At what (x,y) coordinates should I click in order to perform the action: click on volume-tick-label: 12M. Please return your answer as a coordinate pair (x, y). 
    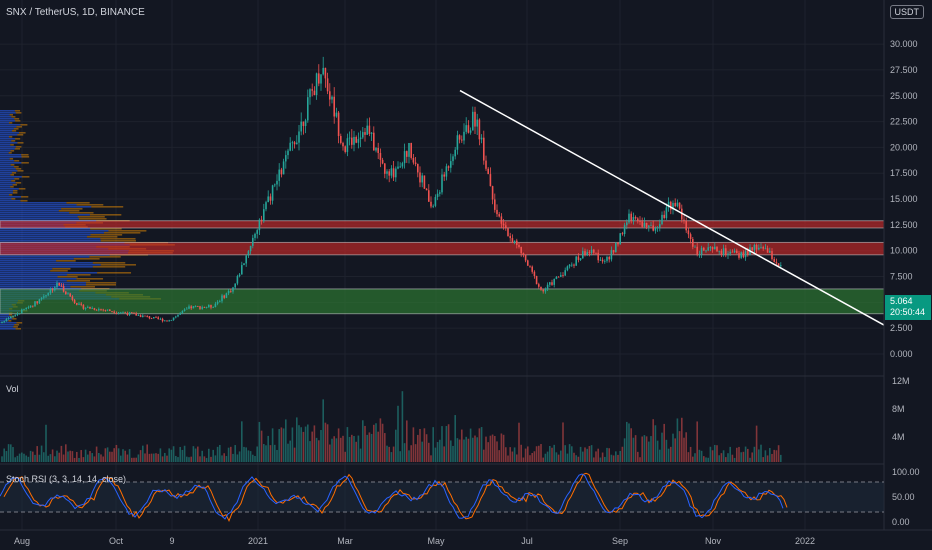
    Looking at the image, I should click on (901, 381).